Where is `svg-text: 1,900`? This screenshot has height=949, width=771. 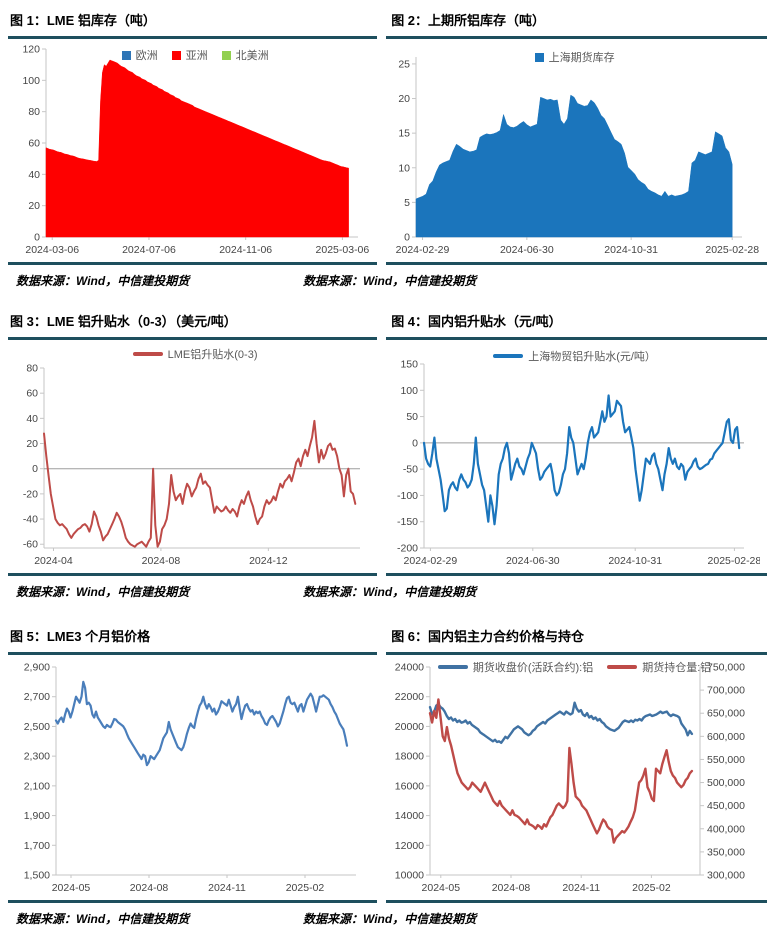
svg-text: 1,900 is located at coordinates (37, 816).